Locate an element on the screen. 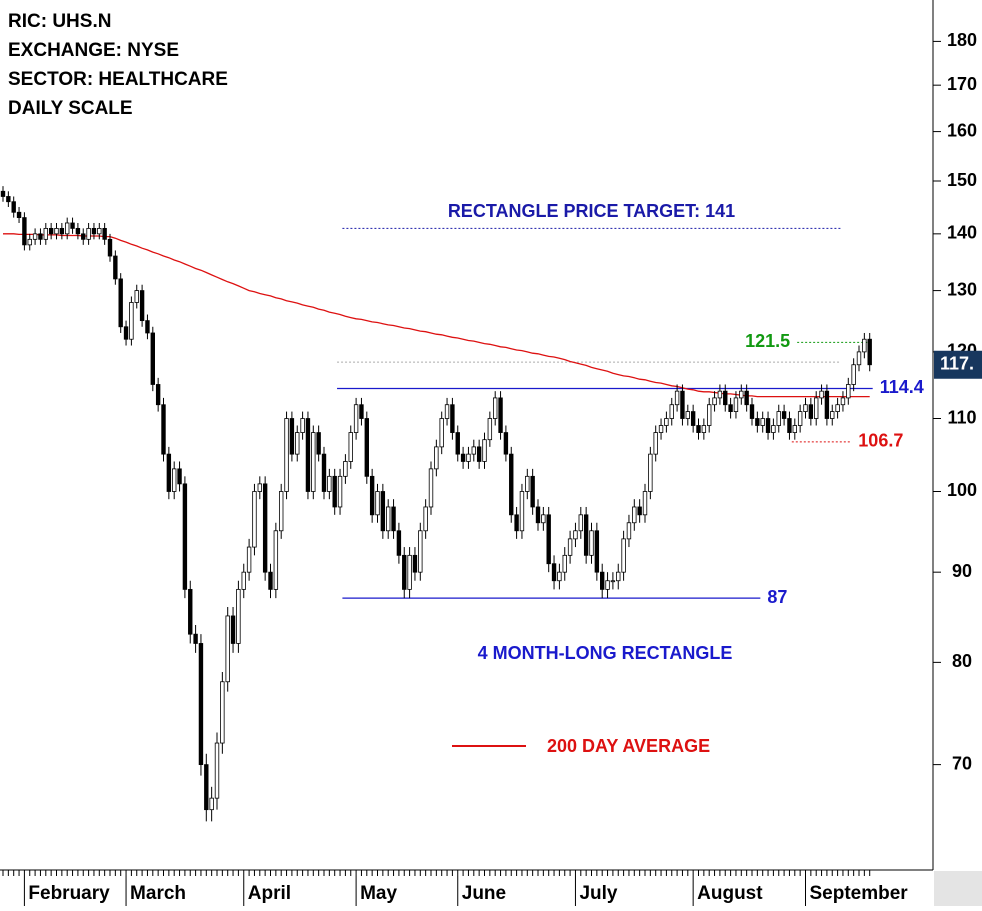 Image resolution: width=982 pixels, height=911 pixels. y-tick-label: 70 is located at coordinates (962, 763).